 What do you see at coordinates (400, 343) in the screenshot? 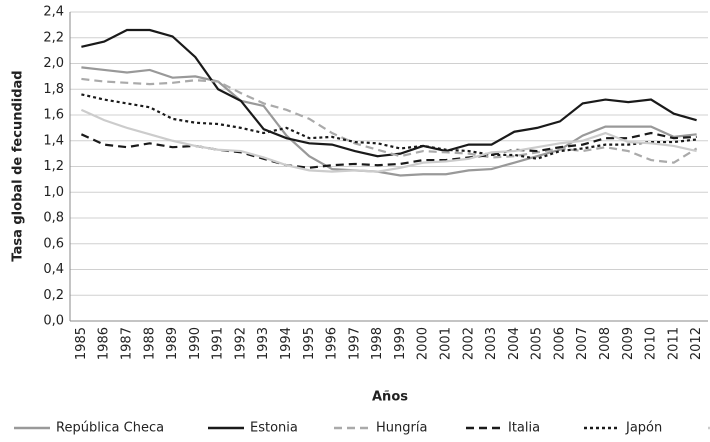
I see `x-tick-label: 1999` at bounding box center [400, 343].